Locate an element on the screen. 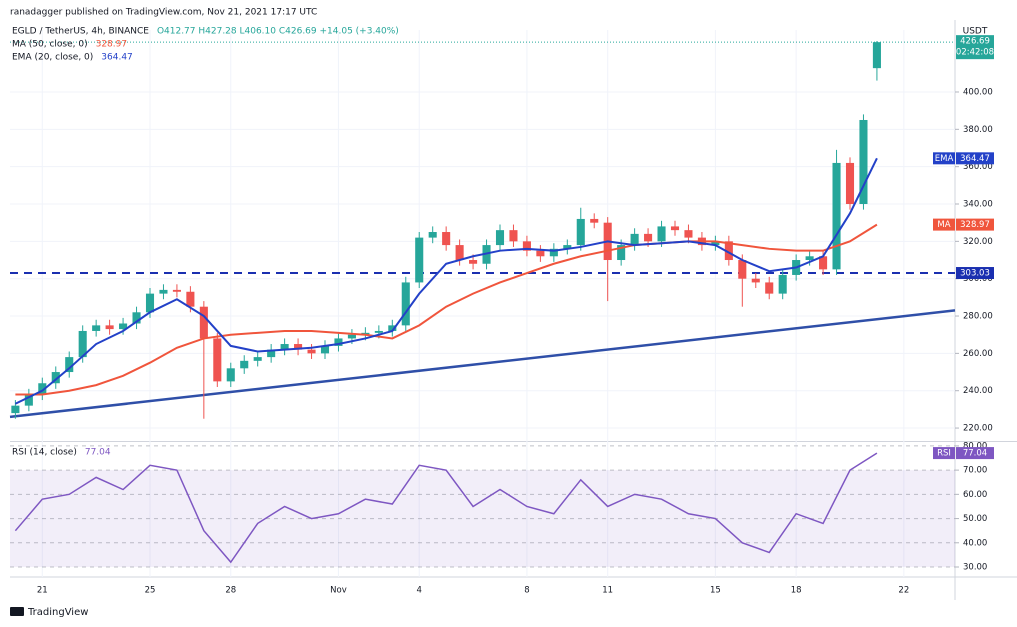 This screenshot has height=627, width=1017. badge-label: MA is located at coordinates (943, 225).